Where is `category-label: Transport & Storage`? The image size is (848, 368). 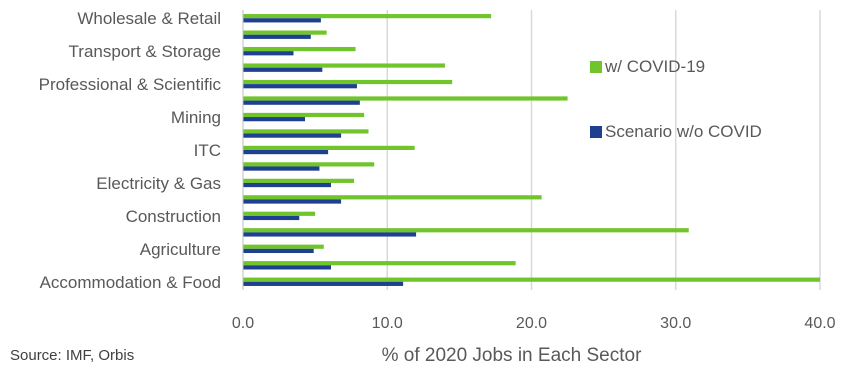
category-label: Transport & Storage is located at coordinates (145, 51).